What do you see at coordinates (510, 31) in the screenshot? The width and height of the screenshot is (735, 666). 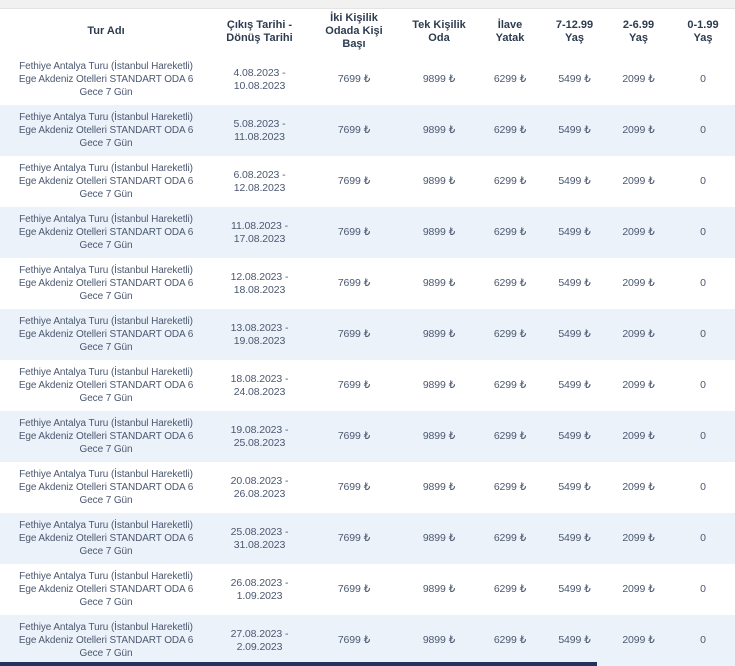 I see `column-header-extra-bed: İlave Yatak` at bounding box center [510, 31].